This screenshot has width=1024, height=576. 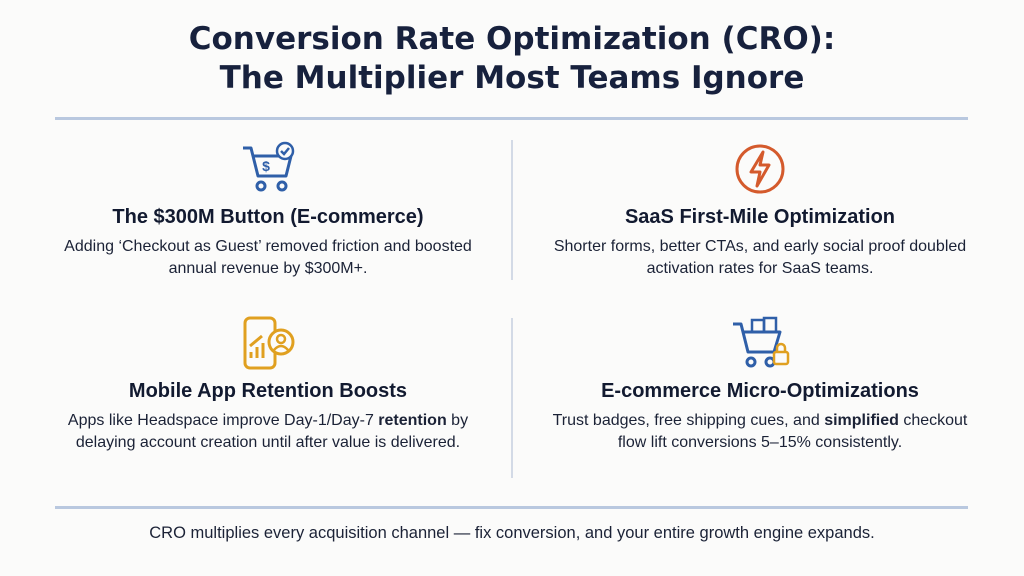 What do you see at coordinates (268, 391) in the screenshot?
I see `card-title: Mobile App Retention Boosts` at bounding box center [268, 391].